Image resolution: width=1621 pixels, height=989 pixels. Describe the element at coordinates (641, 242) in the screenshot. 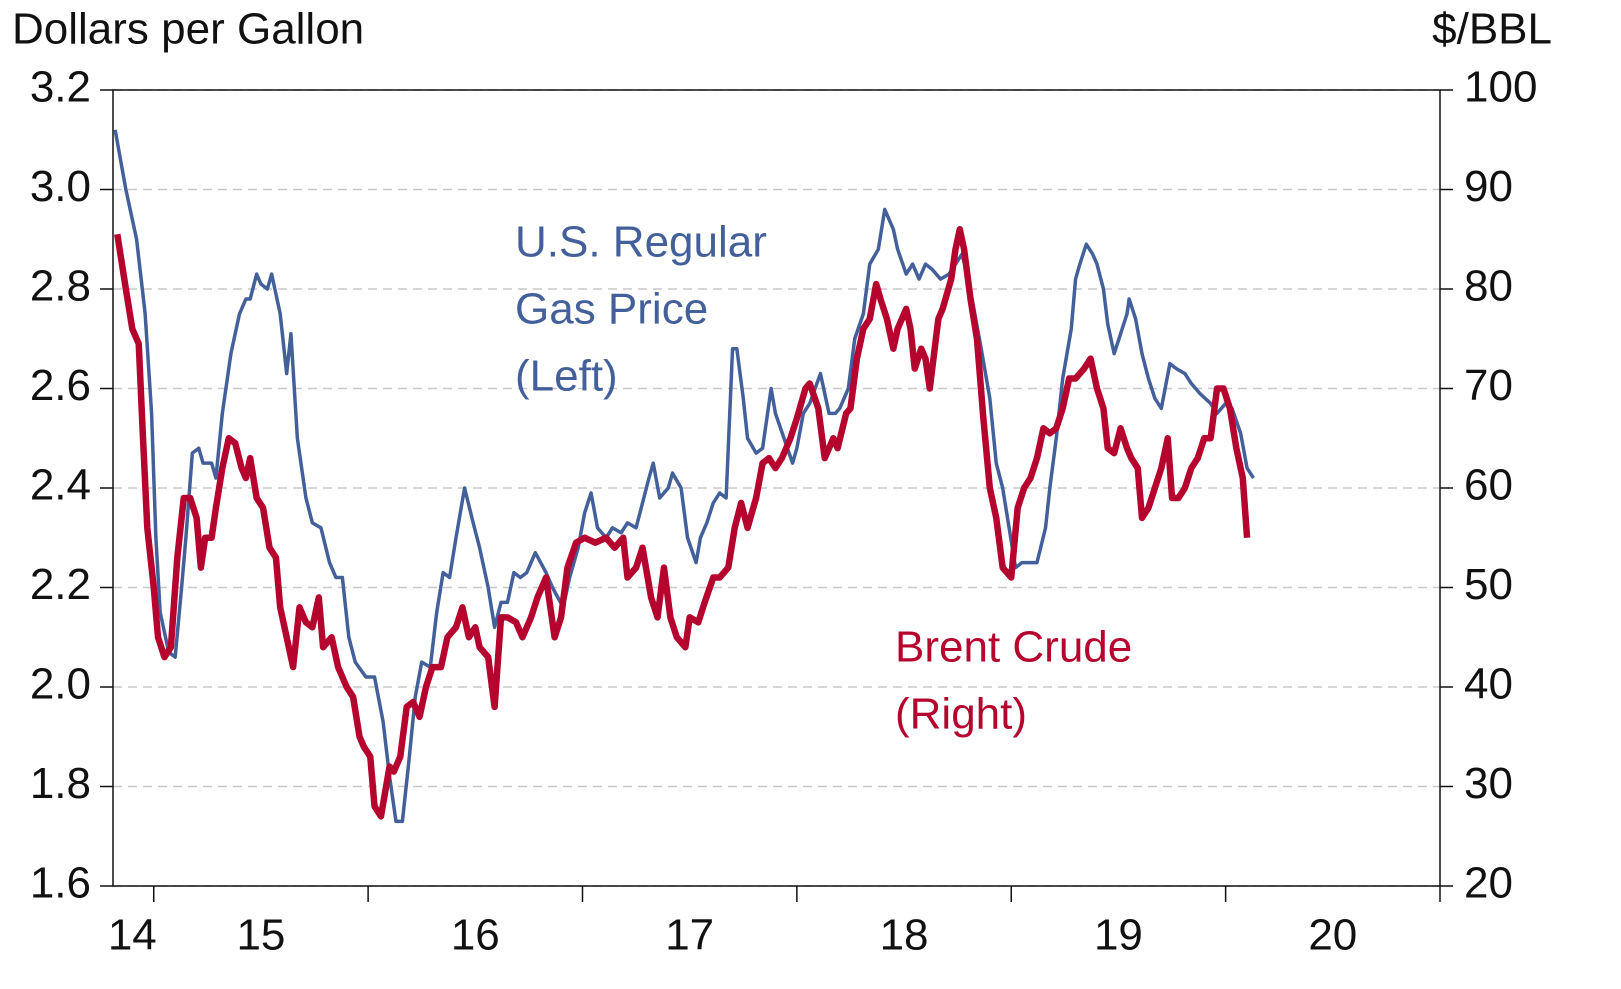

I see `series-annotation: U.S. Regular` at that location.